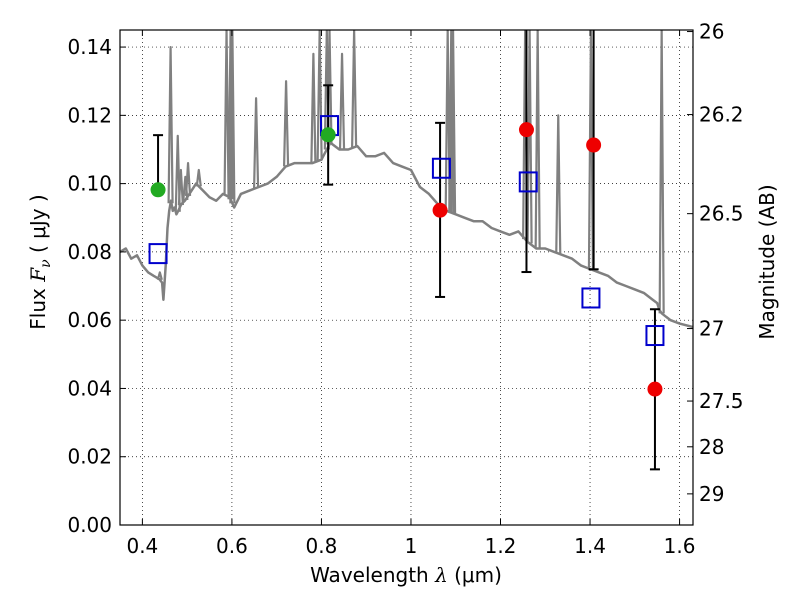 The image size is (800, 600). I want to click on y2-axis-label: Magnitude (AB), so click(767, 261).